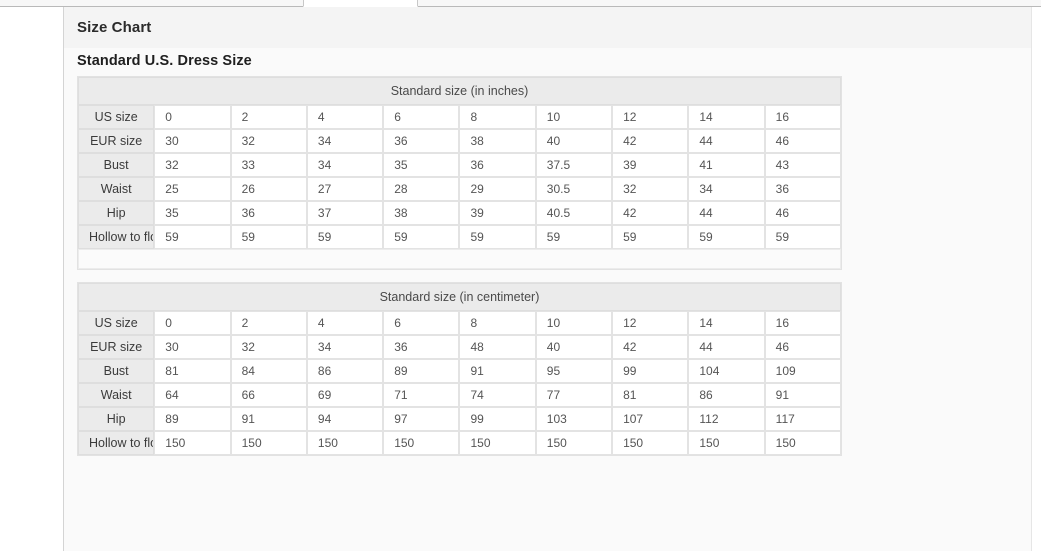 The height and width of the screenshot is (551, 1041). I want to click on cell: 86, so click(345, 371).